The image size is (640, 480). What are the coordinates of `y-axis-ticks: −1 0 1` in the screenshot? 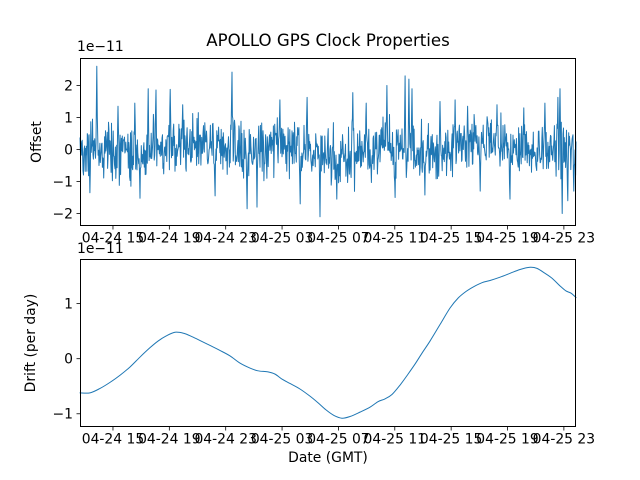 It's located at (66, 360).